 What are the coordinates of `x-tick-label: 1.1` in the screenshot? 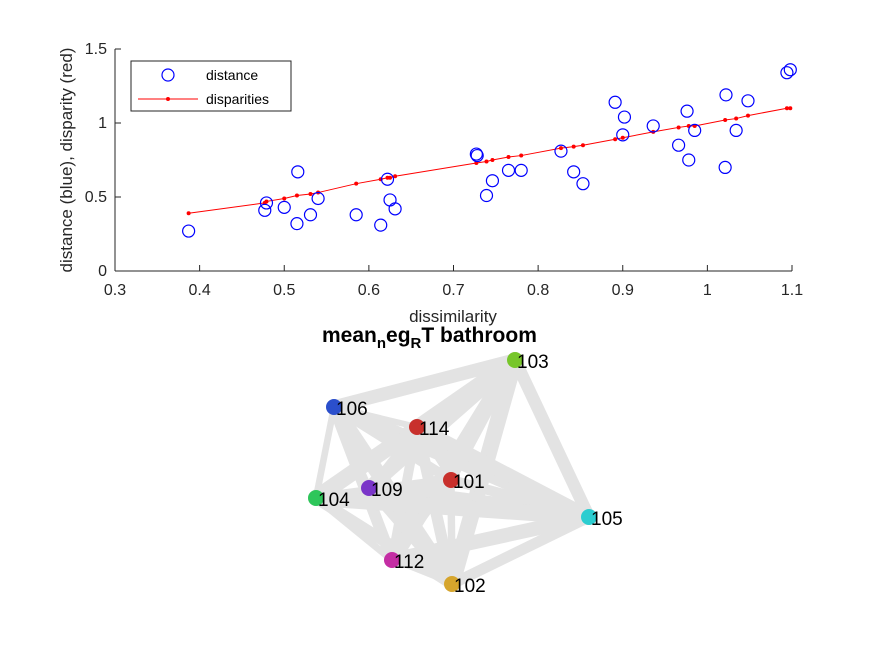 It's located at (792, 290).